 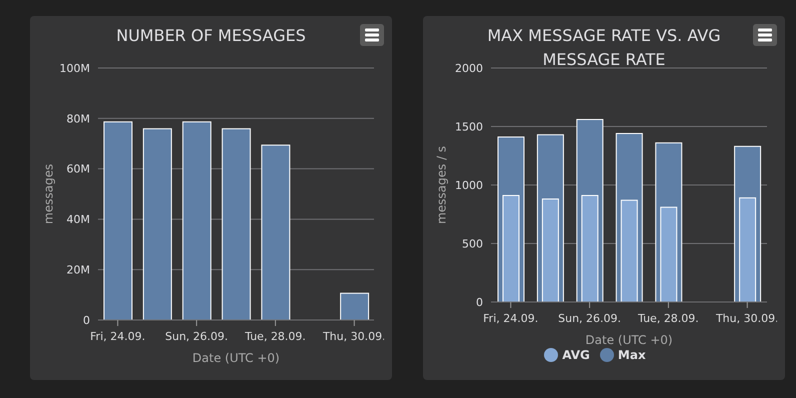 I want to click on chart-title: NUMBER OF MESSAGES, so click(x=211, y=36).